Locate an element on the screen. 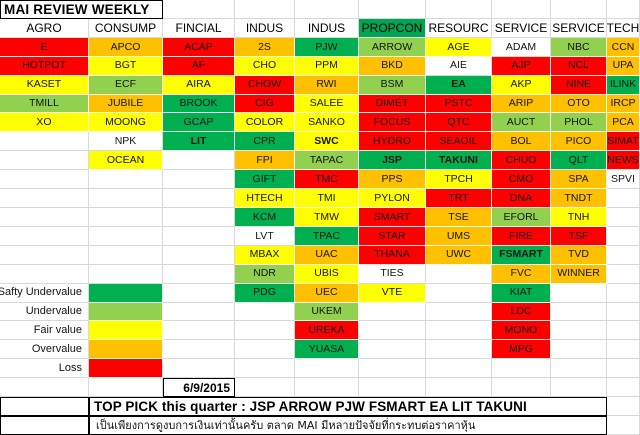  ticker-cell-hotpot: HOTPOT is located at coordinates (44, 66).